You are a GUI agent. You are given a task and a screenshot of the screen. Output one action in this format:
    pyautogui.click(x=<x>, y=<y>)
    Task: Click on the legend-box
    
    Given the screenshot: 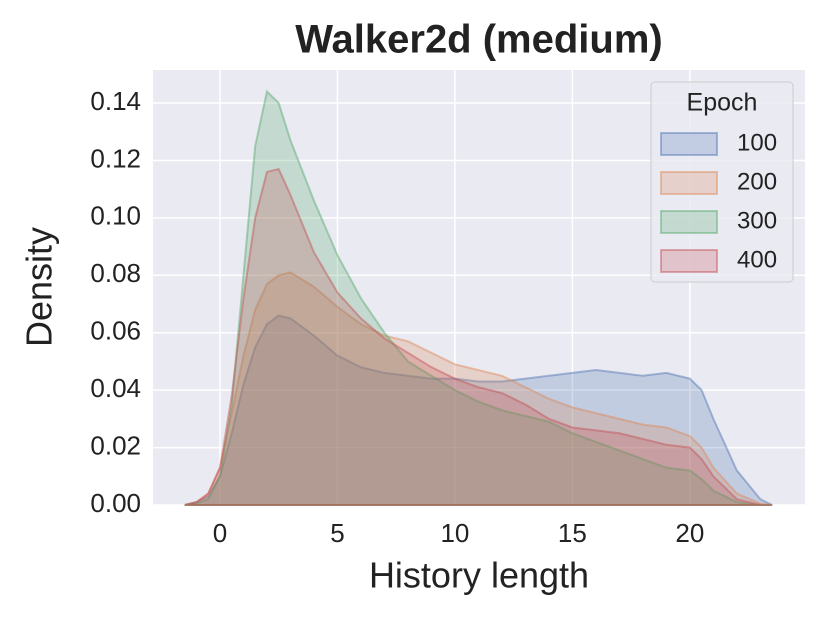 What is the action you would take?
    pyautogui.click(x=722, y=182)
    